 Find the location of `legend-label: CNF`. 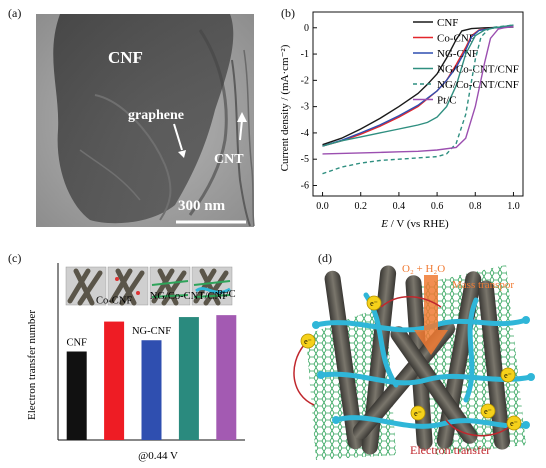

legend-label: CNF is located at coordinates (447, 23).